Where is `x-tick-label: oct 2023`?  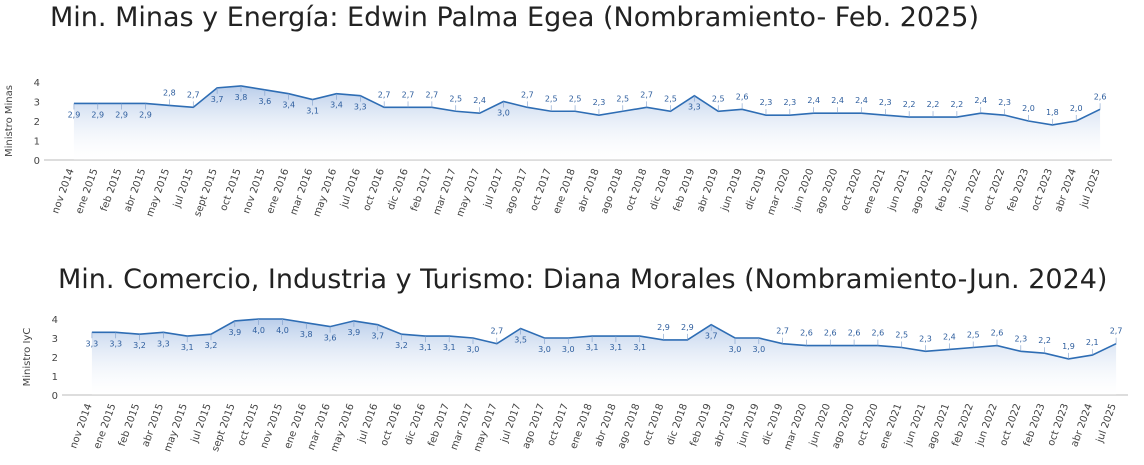
x-tick-label: oct 2023 is located at coordinates (1042, 189).